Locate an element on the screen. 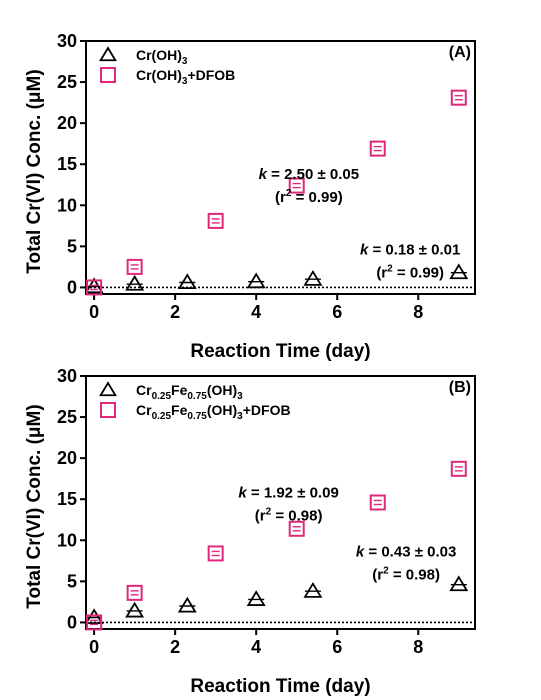 This screenshot has height=700, width=541. chart-0-annotation-k-1: k = 0.18 ± 0.01 is located at coordinates (410, 250).